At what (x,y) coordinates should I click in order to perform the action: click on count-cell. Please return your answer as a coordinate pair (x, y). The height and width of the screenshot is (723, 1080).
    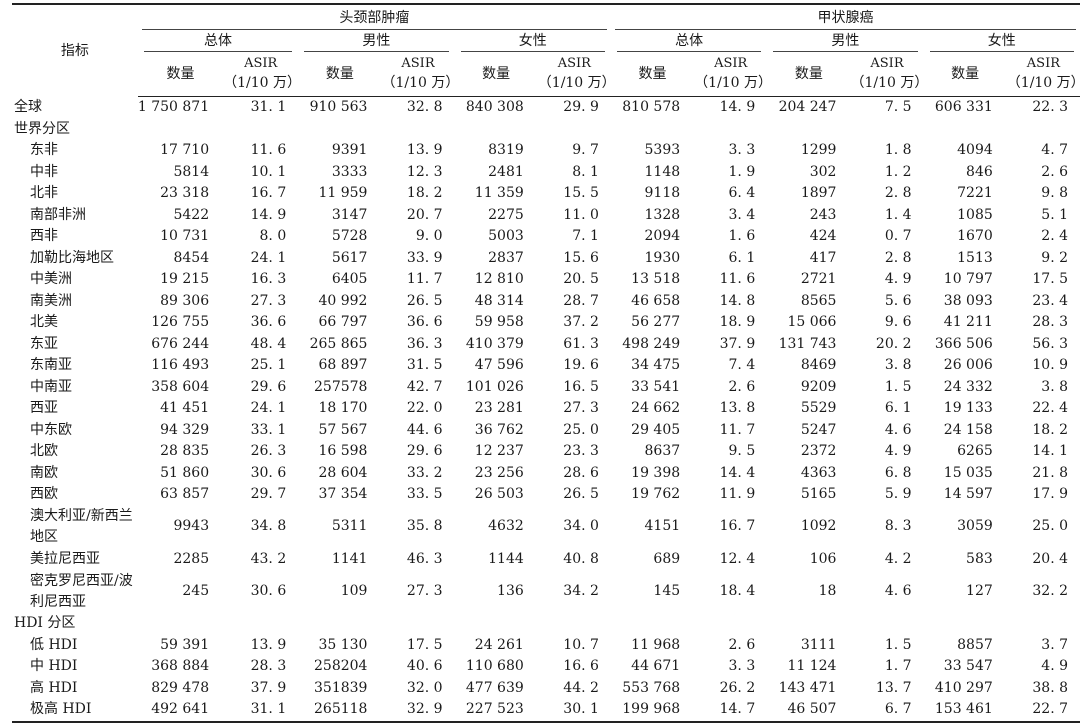
    Looking at the image, I should click on (339, 624).